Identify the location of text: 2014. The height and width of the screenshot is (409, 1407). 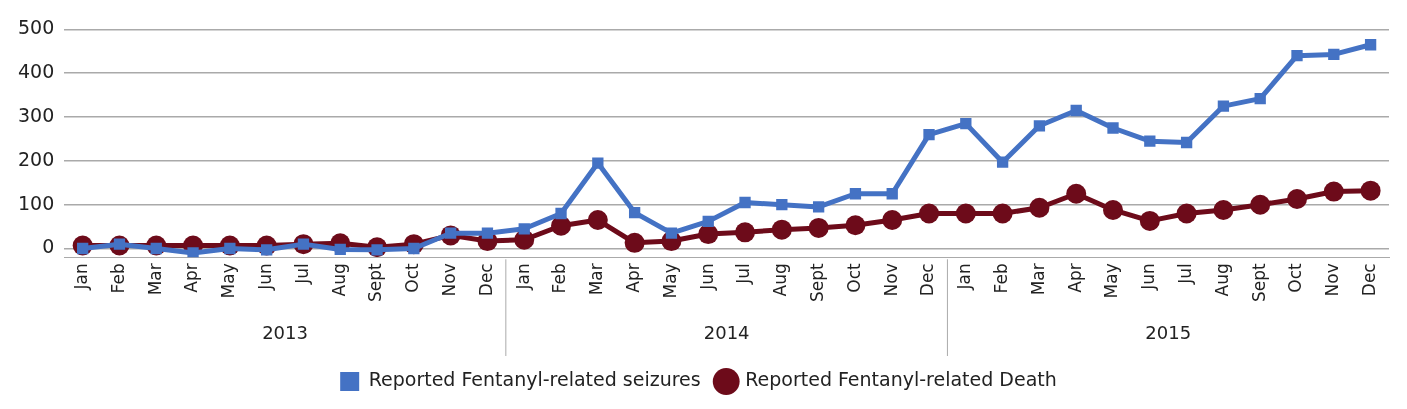
(726, 332).